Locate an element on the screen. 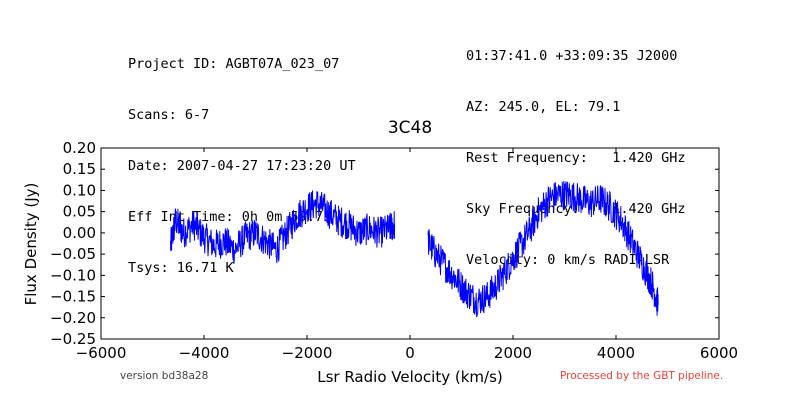 This screenshot has height=400, width=800. x-tick-label: 4000 is located at coordinates (616, 353).